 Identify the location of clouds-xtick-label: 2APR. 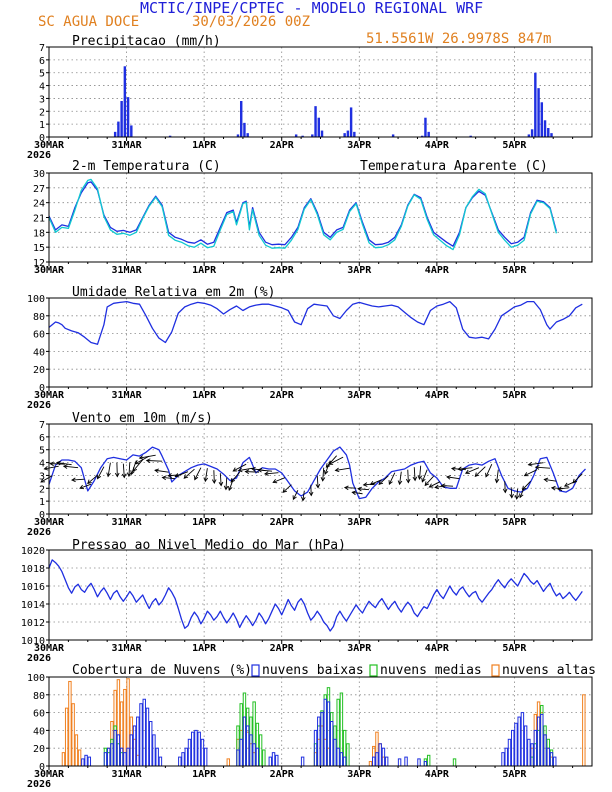
(282, 774).